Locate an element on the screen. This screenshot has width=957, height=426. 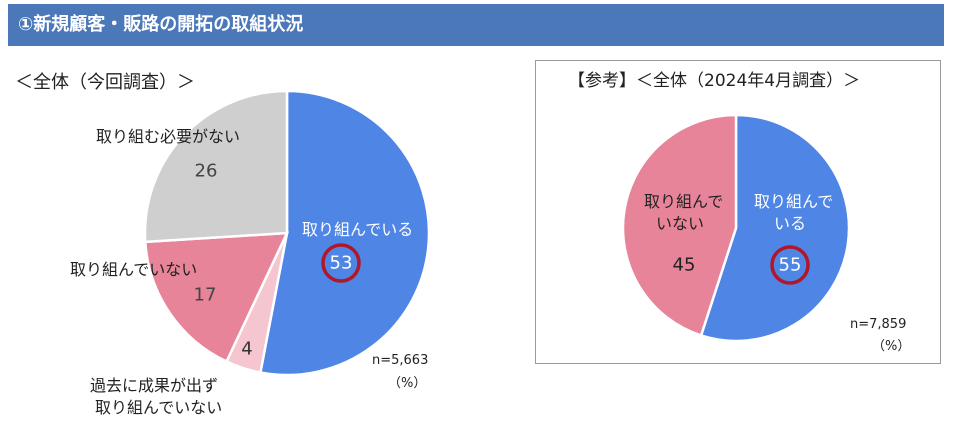
c2-label-doing-line2: いる is located at coordinates (790, 223).